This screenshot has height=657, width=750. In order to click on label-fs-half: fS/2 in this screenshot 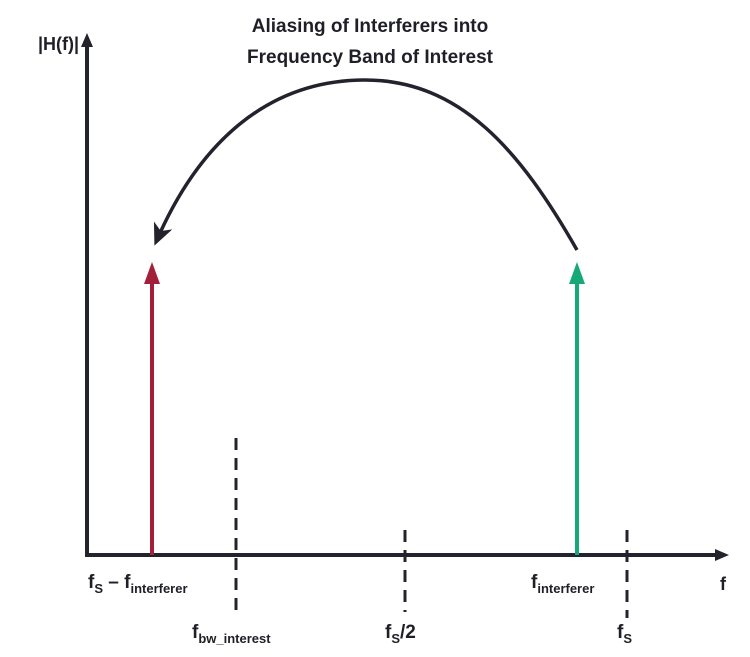, I will do `click(400, 634)`.